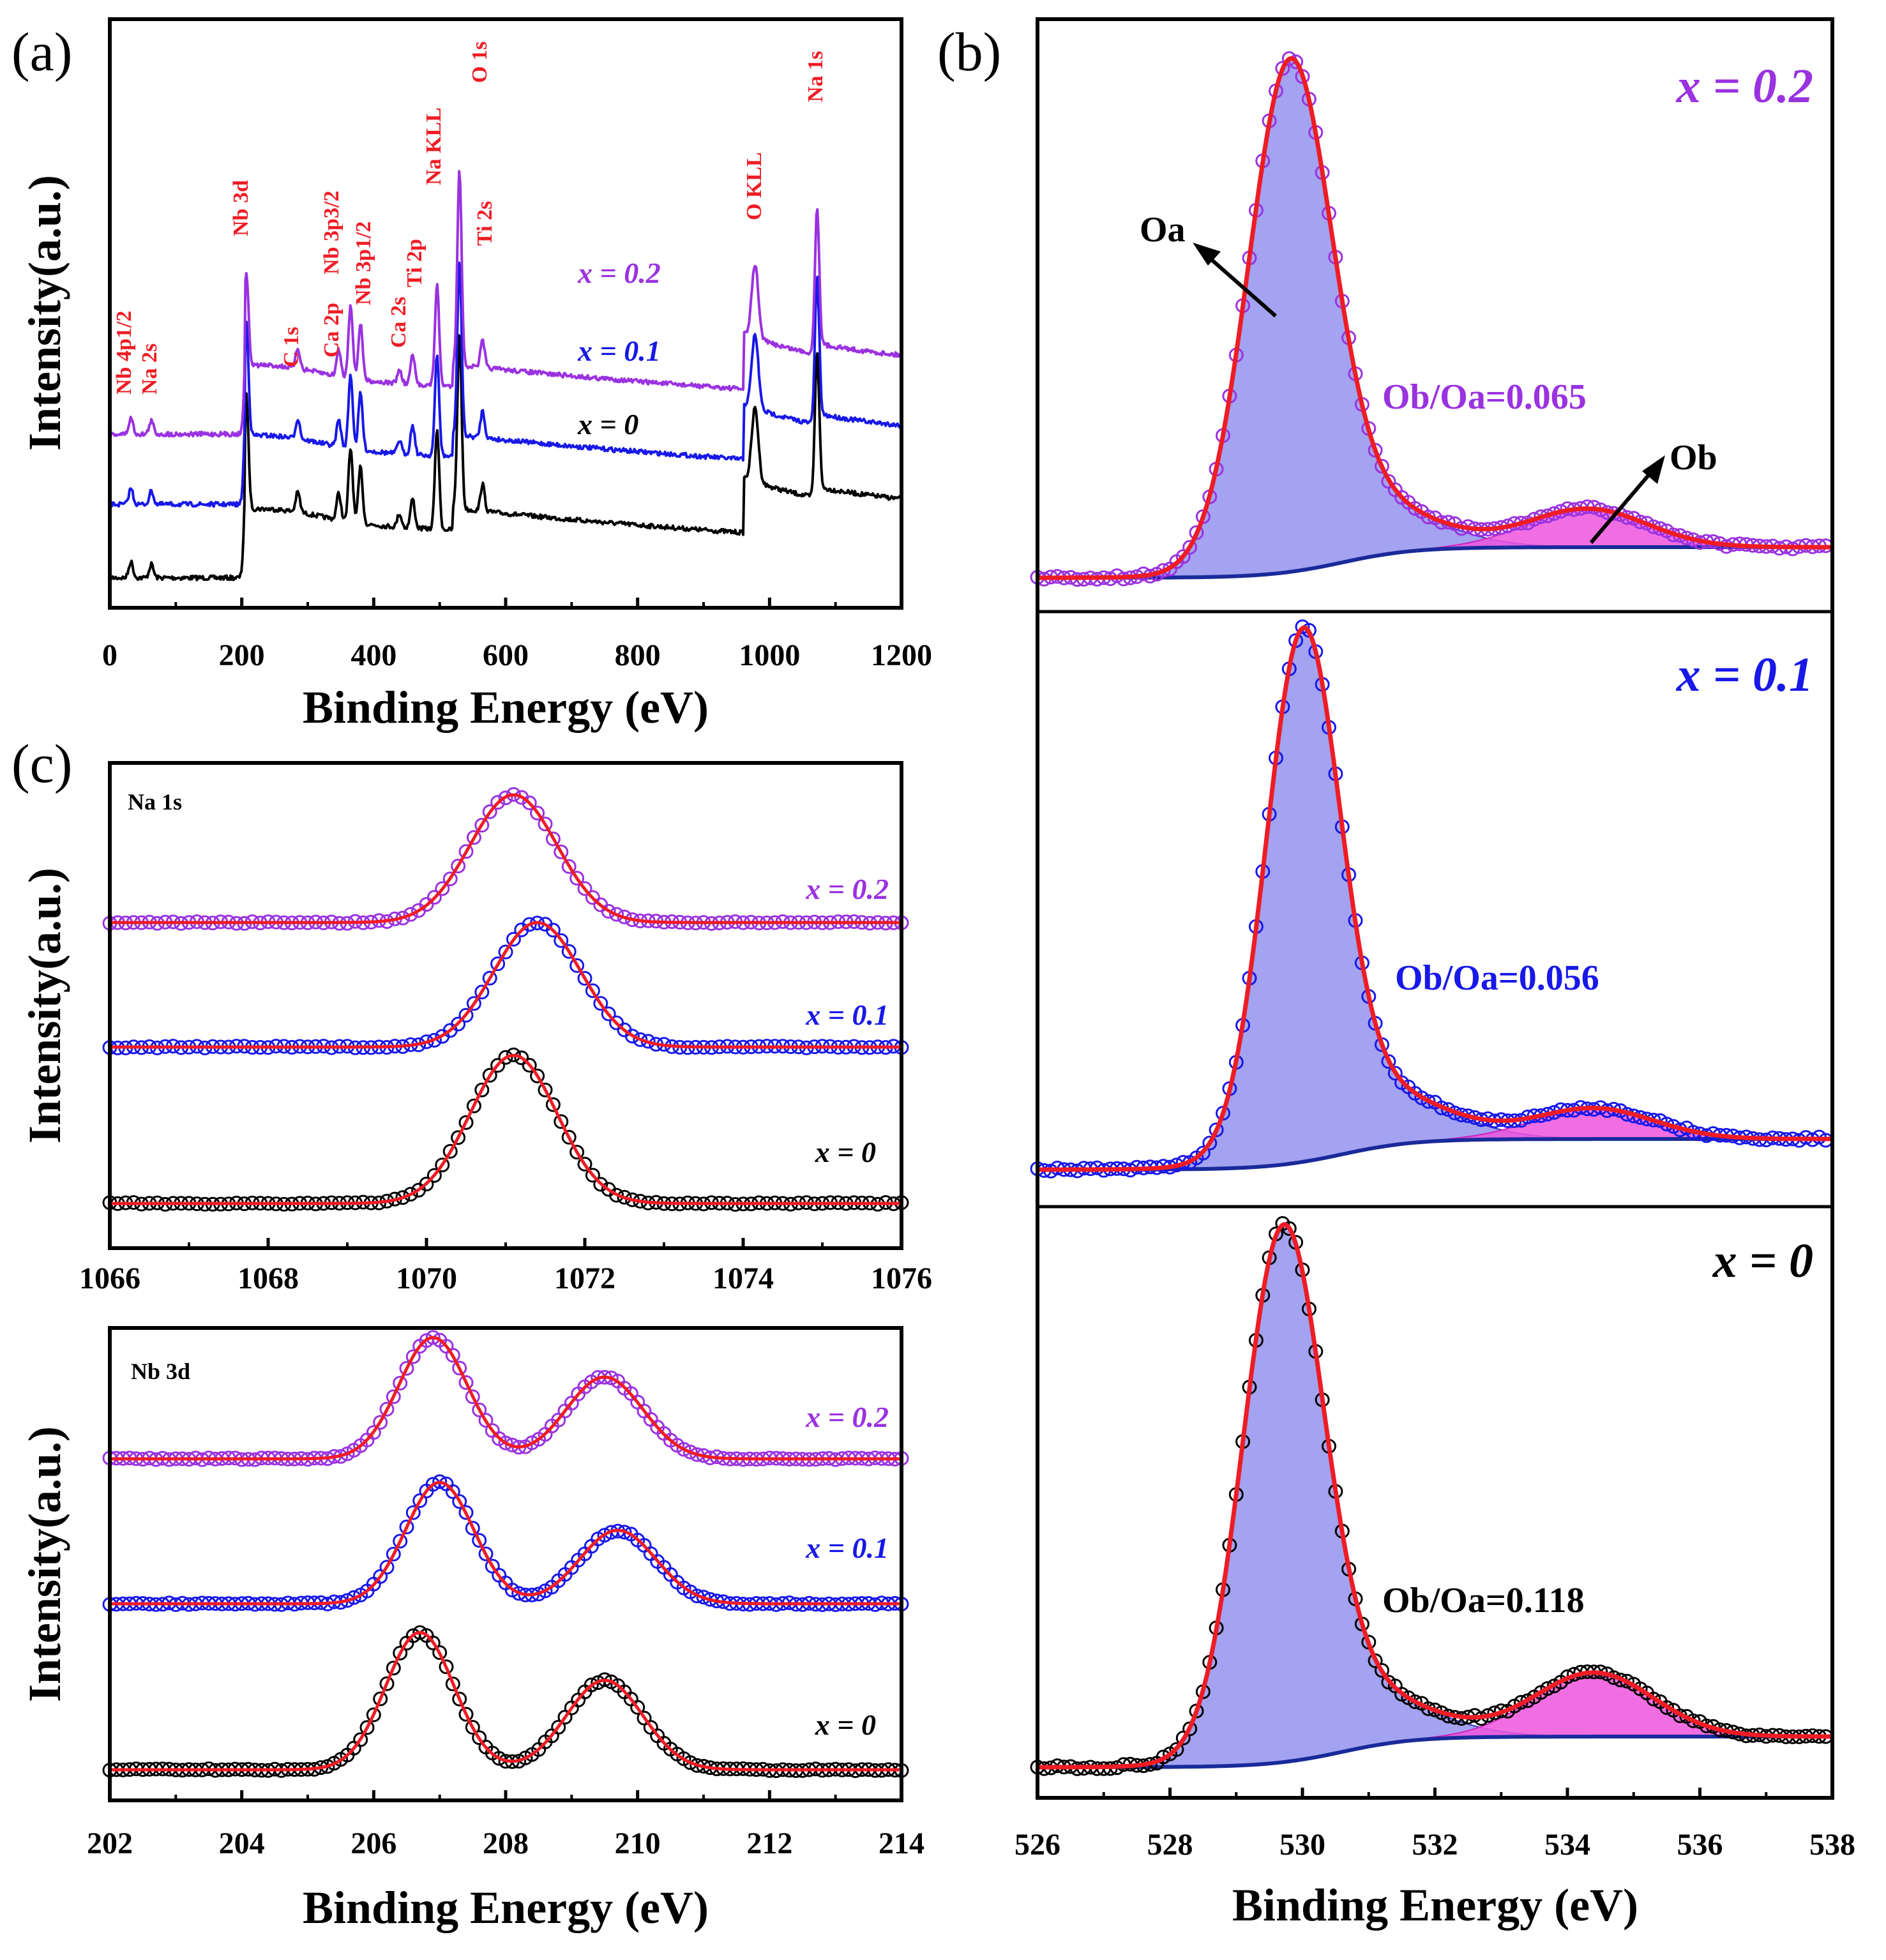 The height and width of the screenshot is (1960, 1886). Describe the element at coordinates (1434, 898) in the screenshot. I see `Oa-component-area` at that location.